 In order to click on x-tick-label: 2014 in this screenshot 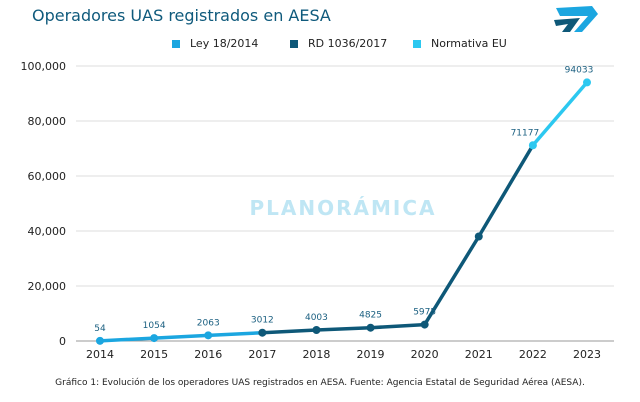, I will do `click(100, 354)`.